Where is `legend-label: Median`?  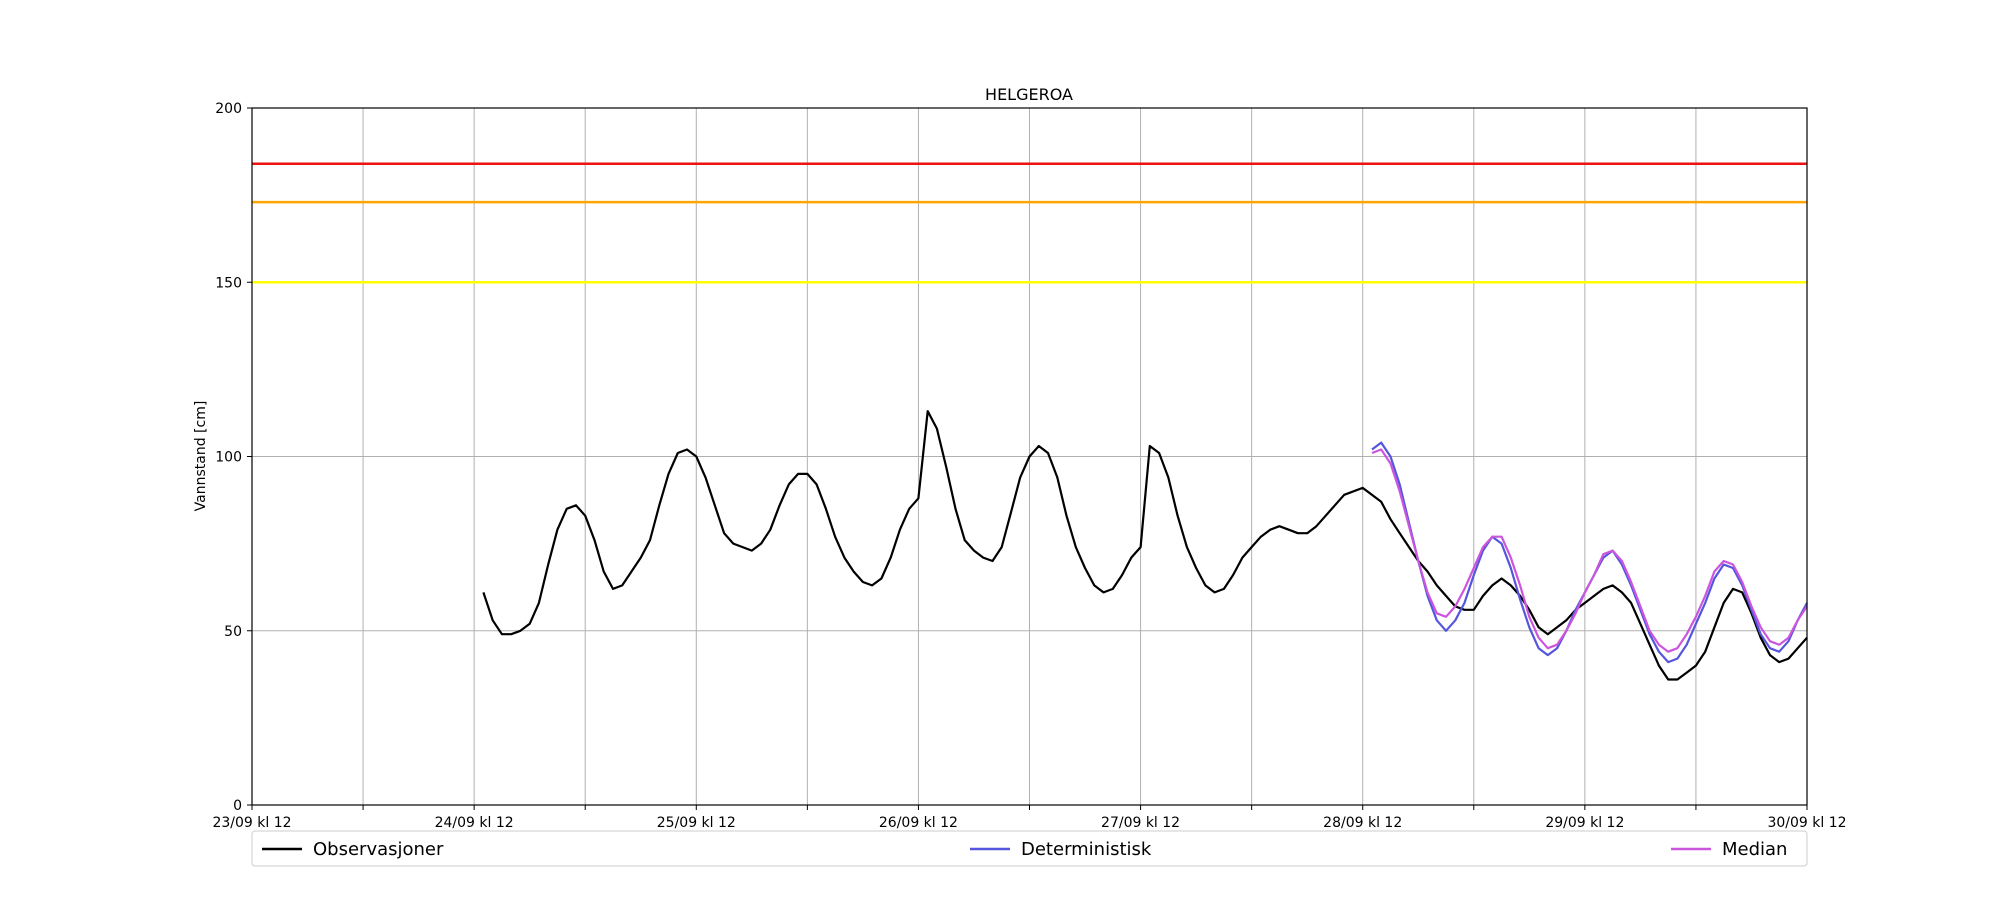 legend-label: Median is located at coordinates (1754, 849).